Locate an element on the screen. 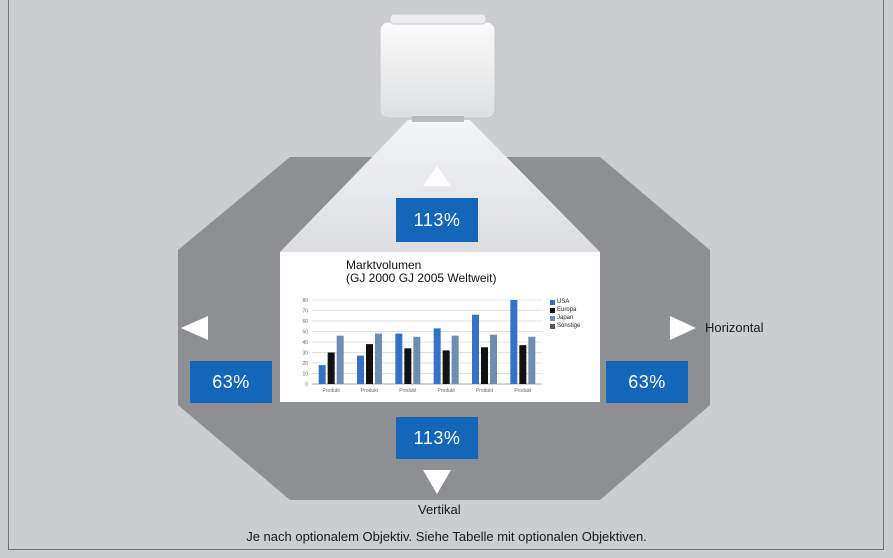 This screenshot has height=558, width=893. legend-label: Sonstige is located at coordinates (569, 326).